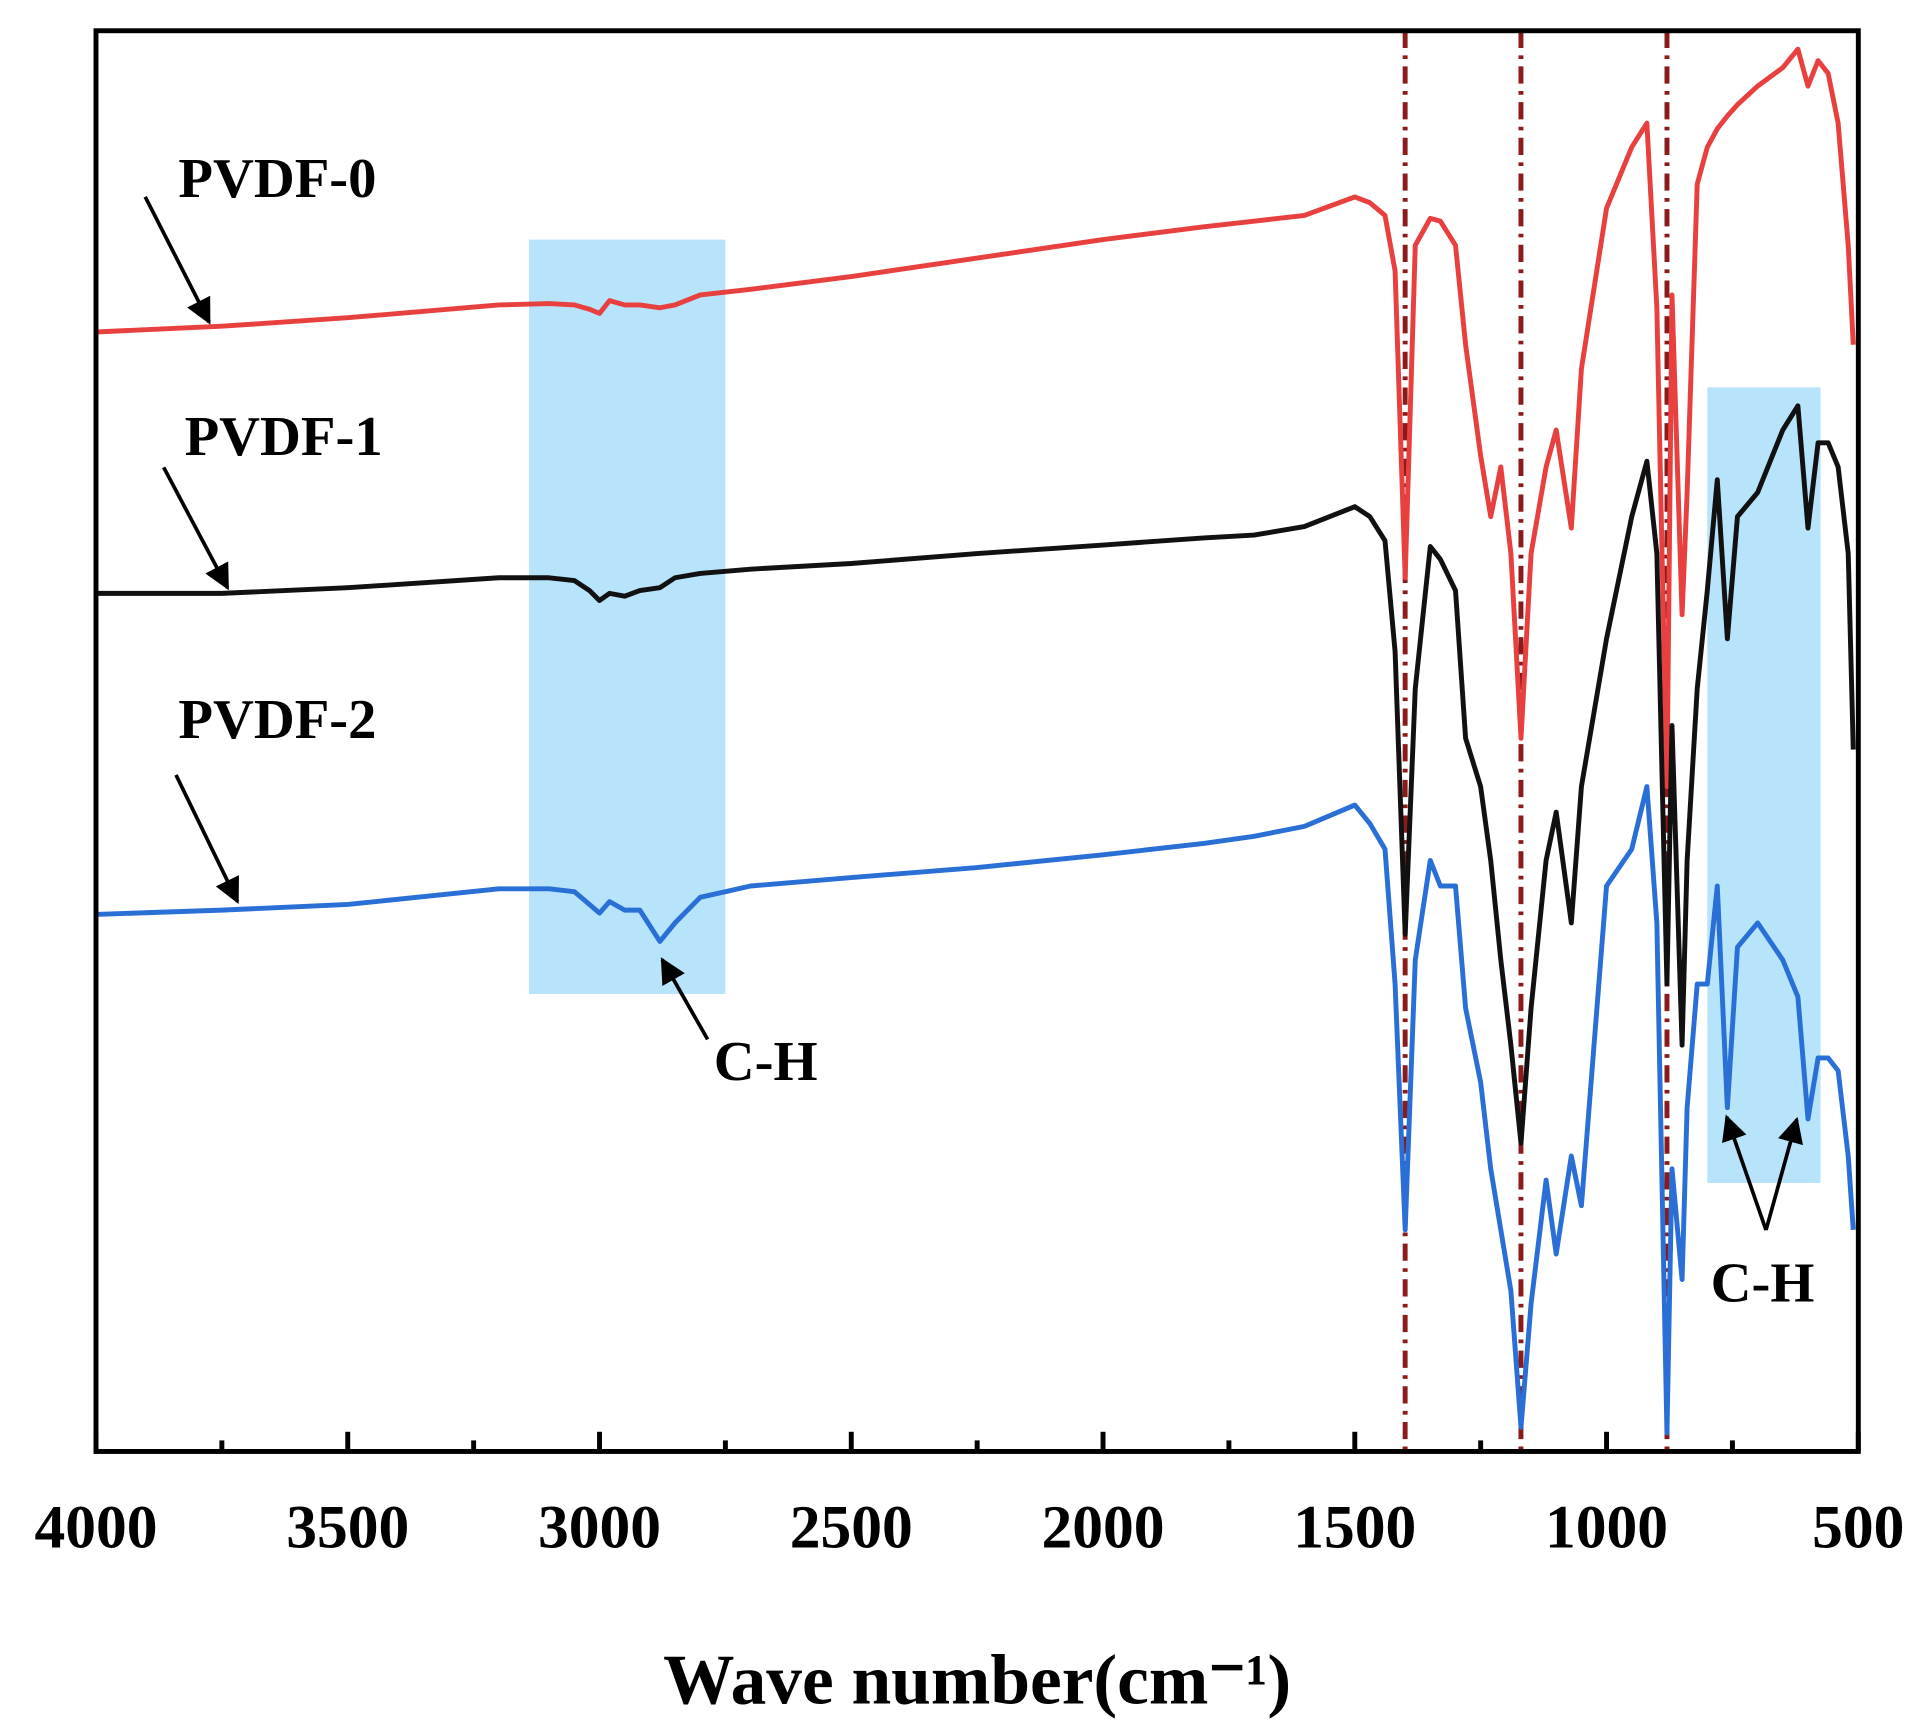 The width and height of the screenshot is (1926, 1727). I want to click on x-tick-label: 500, so click(1858, 1527).